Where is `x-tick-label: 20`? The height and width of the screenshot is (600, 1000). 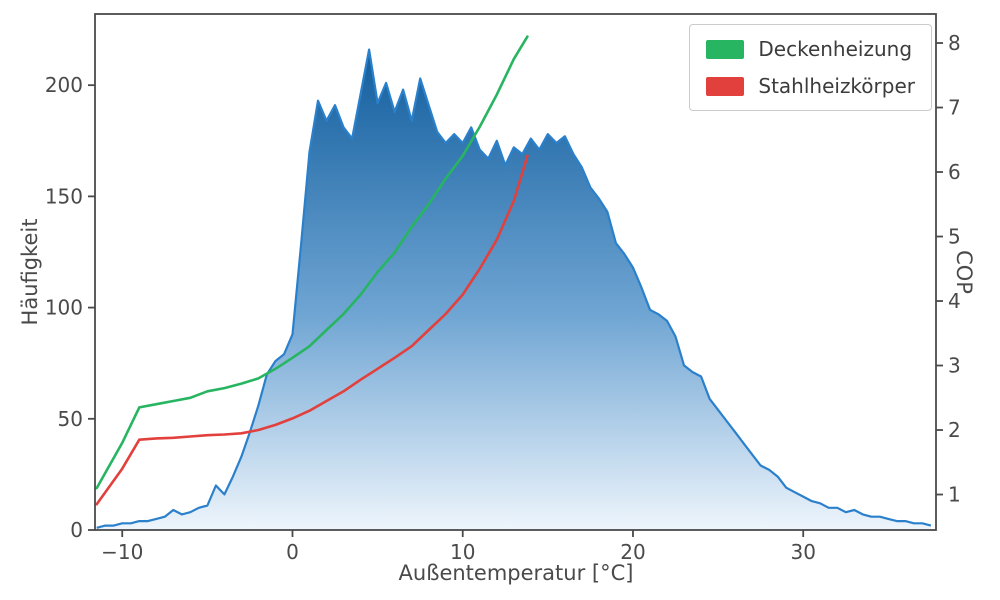
x-tick-label: 20 is located at coordinates (632, 552).